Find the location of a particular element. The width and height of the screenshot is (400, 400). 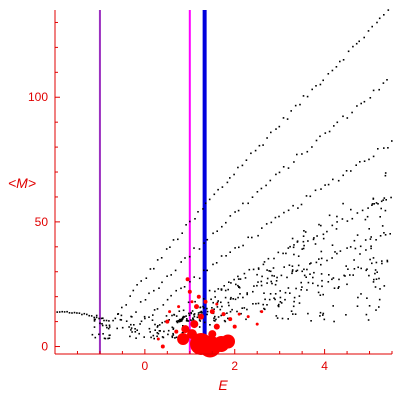

y-tick-label: 100 is located at coordinates (38, 97).